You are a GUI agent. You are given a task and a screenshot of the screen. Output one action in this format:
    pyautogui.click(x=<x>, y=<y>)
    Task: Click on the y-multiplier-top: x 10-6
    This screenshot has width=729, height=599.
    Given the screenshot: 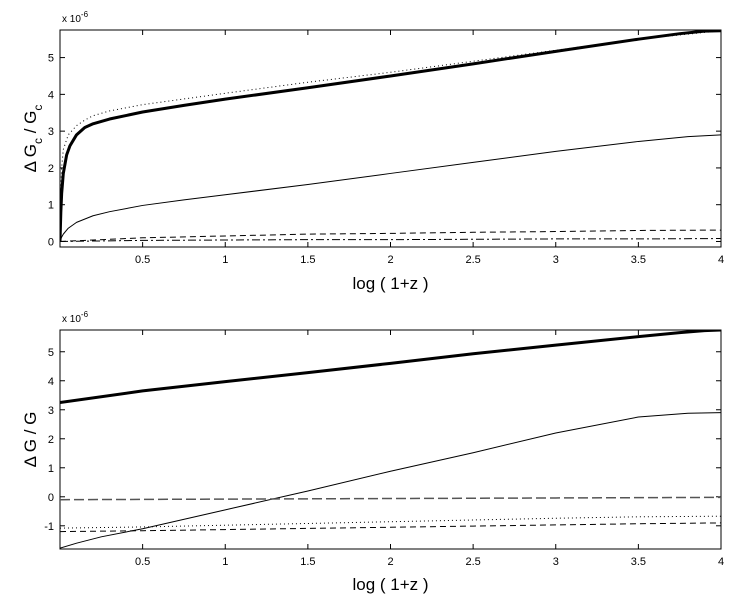 What is the action you would take?
    pyautogui.click(x=75, y=17)
    